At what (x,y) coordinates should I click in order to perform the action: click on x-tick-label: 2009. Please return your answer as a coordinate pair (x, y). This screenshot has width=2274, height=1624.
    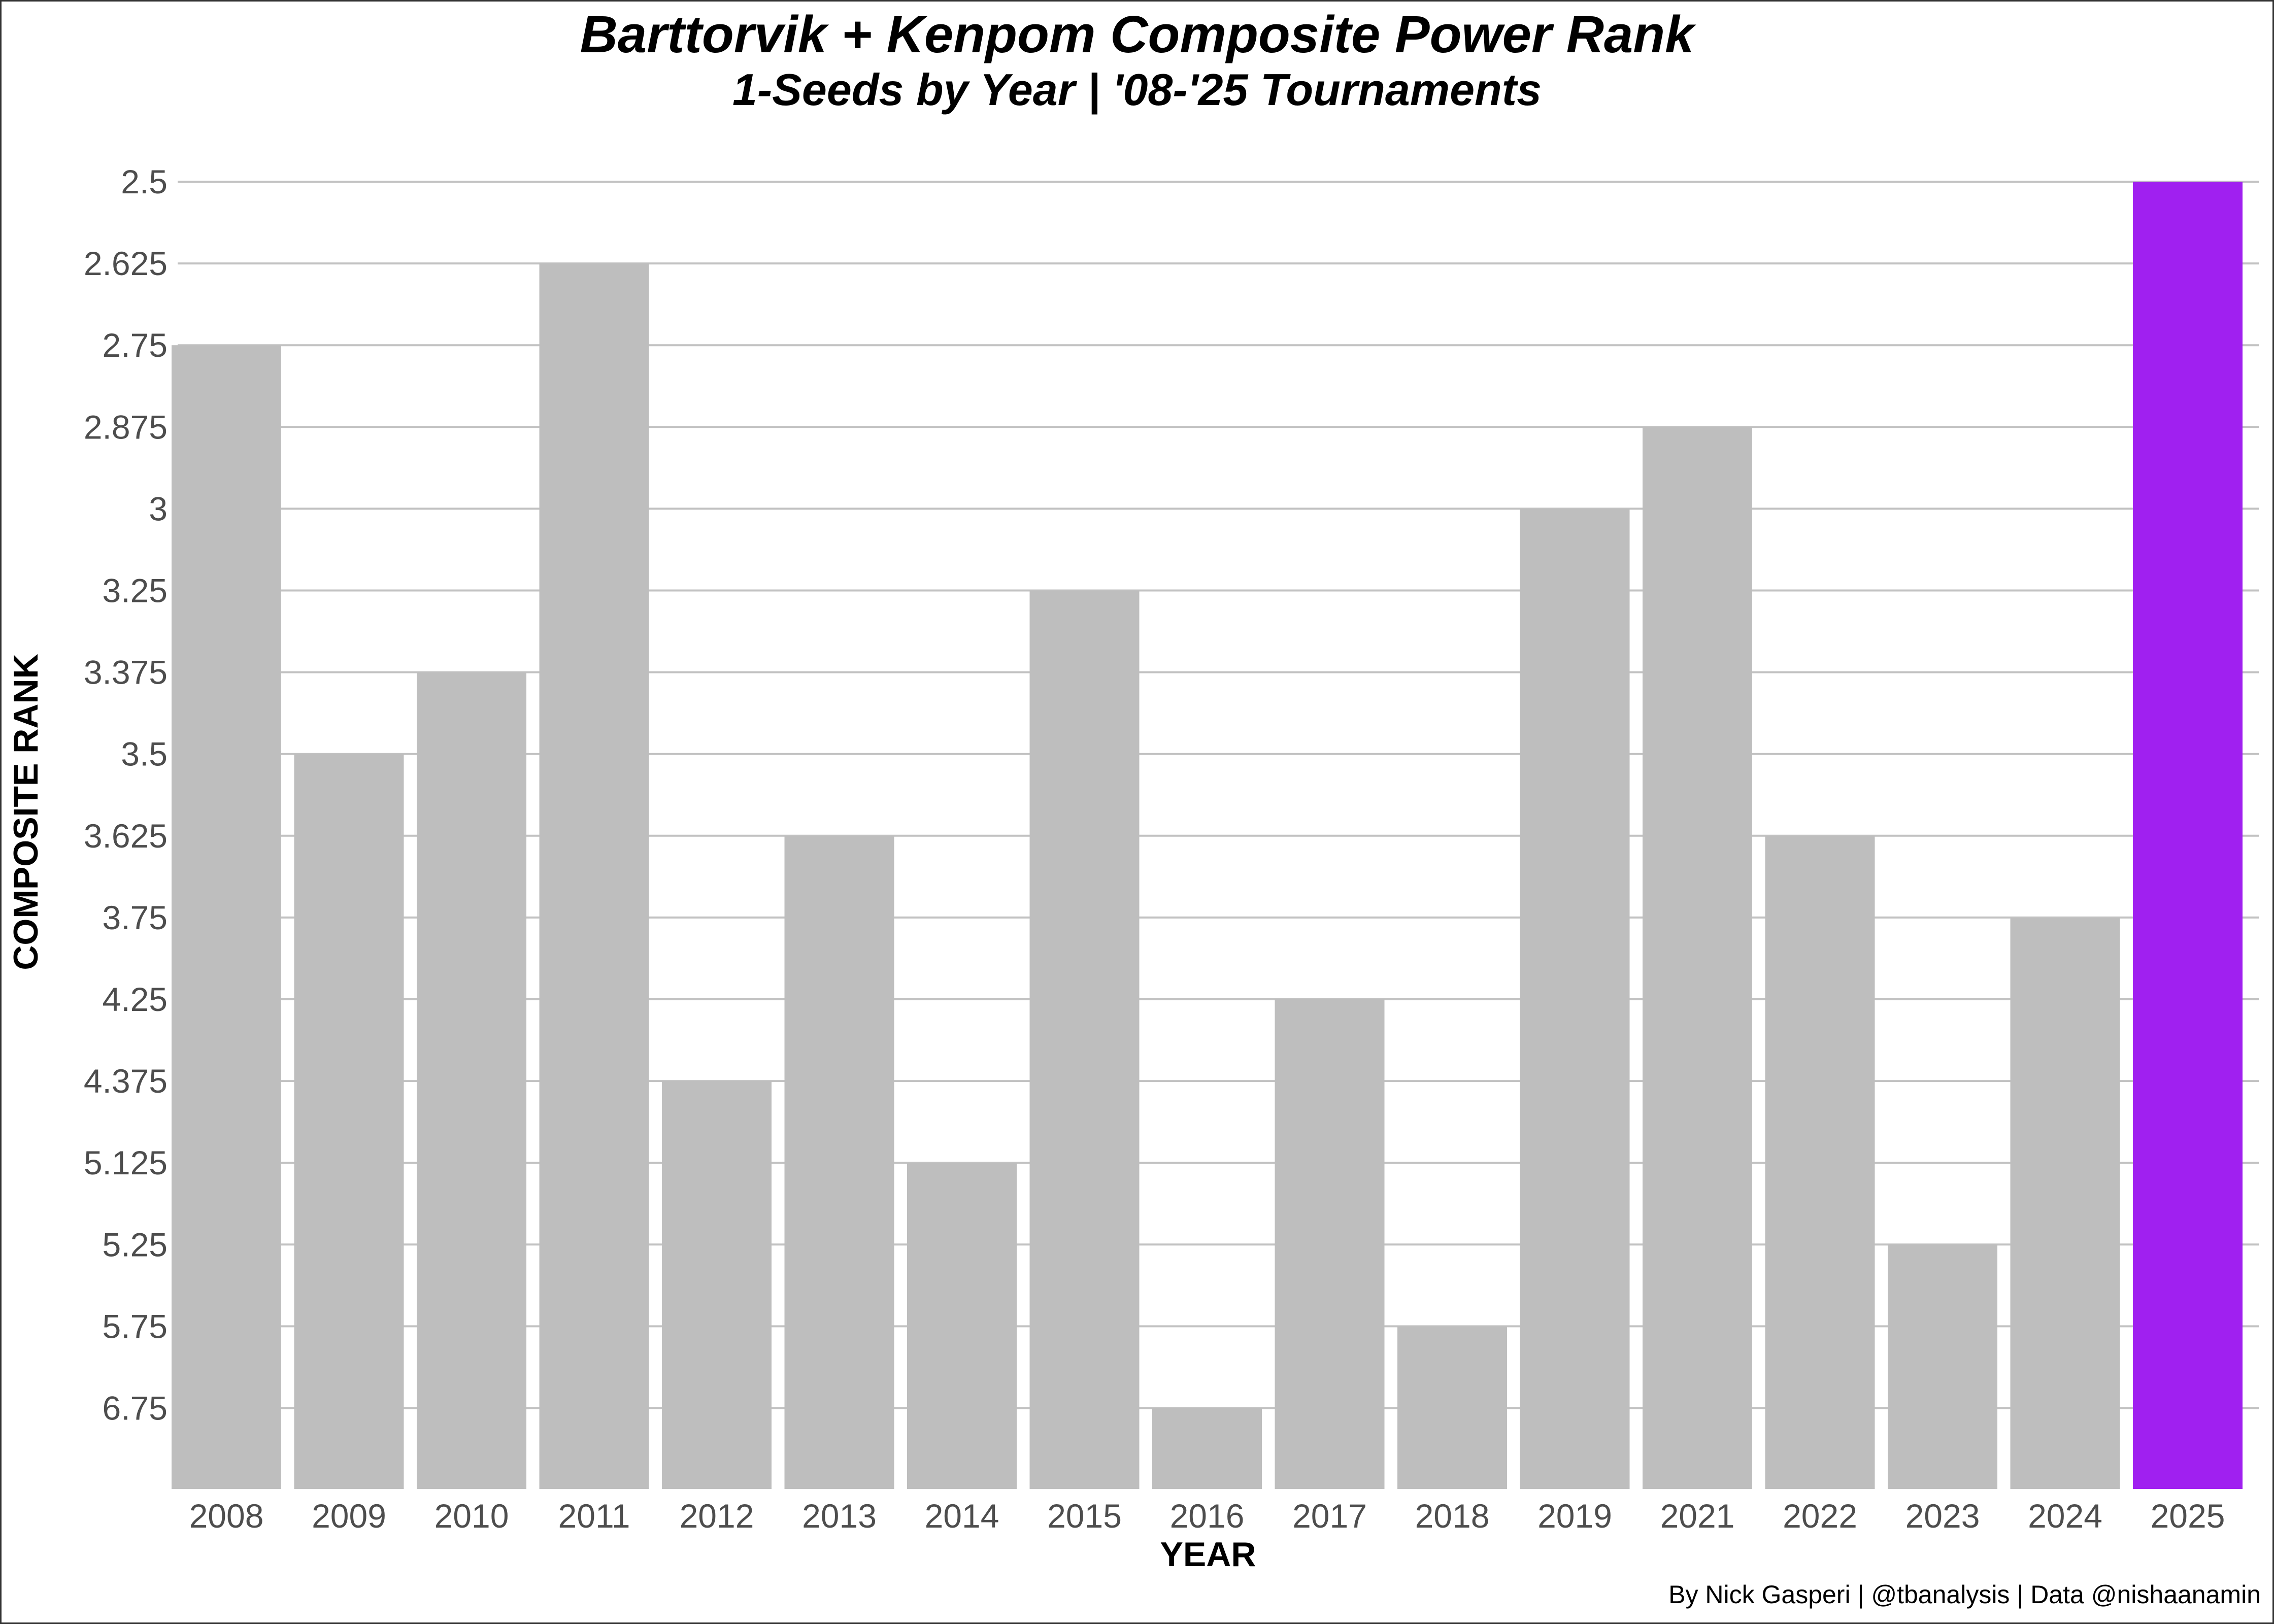
    Looking at the image, I should click on (349, 1516).